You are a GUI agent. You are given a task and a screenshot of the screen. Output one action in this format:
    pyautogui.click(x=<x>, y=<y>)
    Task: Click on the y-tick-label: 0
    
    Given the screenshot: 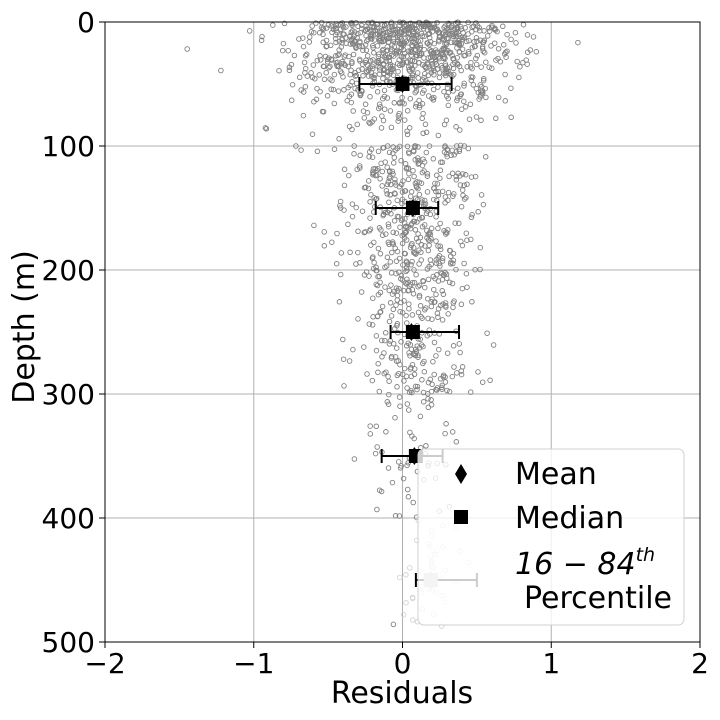 What is the action you would take?
    pyautogui.click(x=86, y=22)
    